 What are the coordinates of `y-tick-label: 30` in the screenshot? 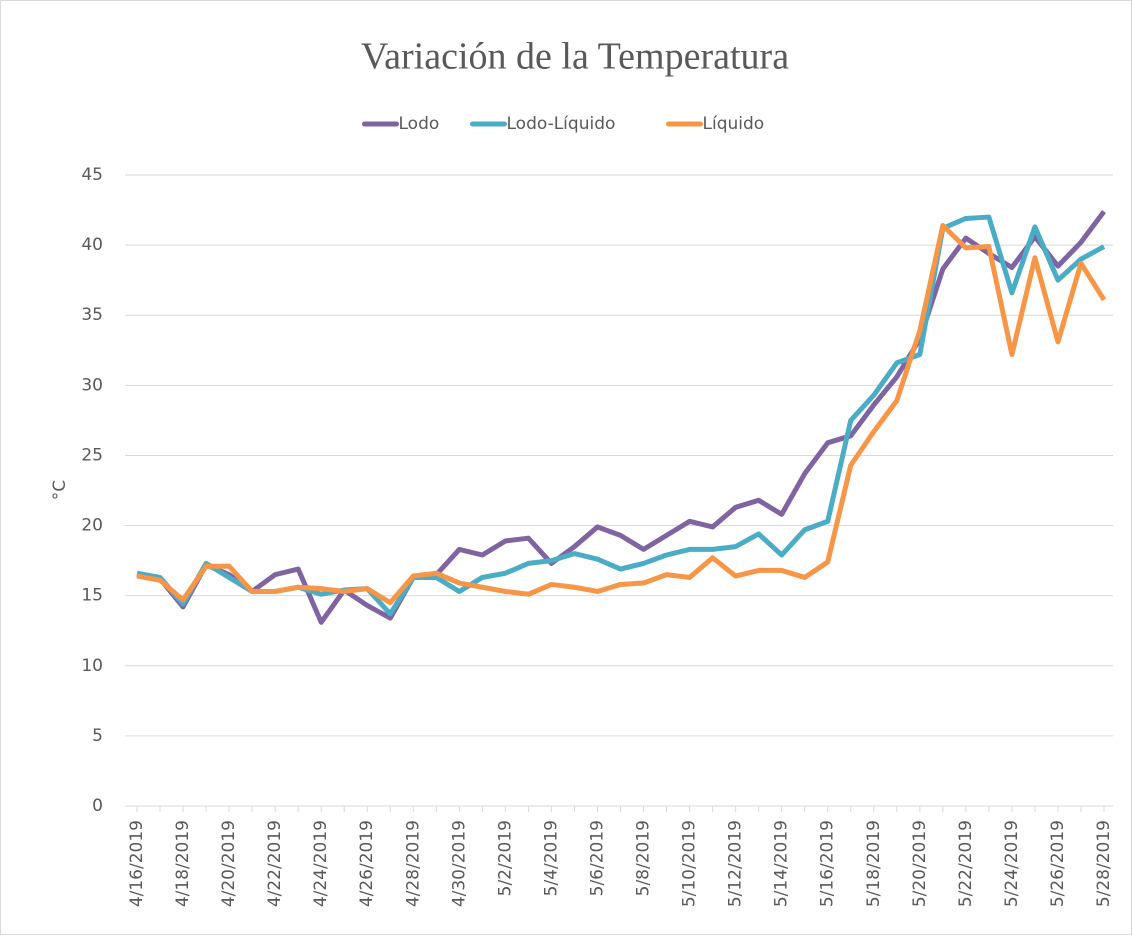 It's located at (92, 385).